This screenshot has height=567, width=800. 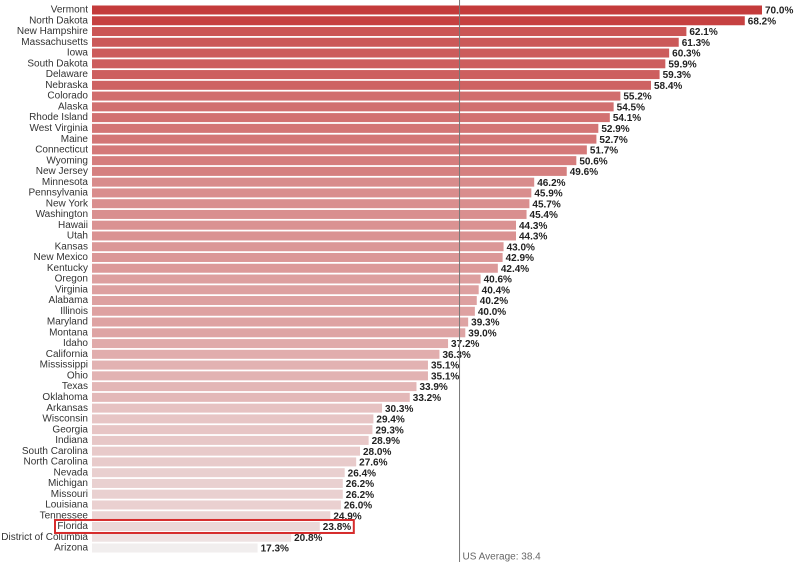 What do you see at coordinates (58, 128) in the screenshot?
I see `category-label: West Virginia` at bounding box center [58, 128].